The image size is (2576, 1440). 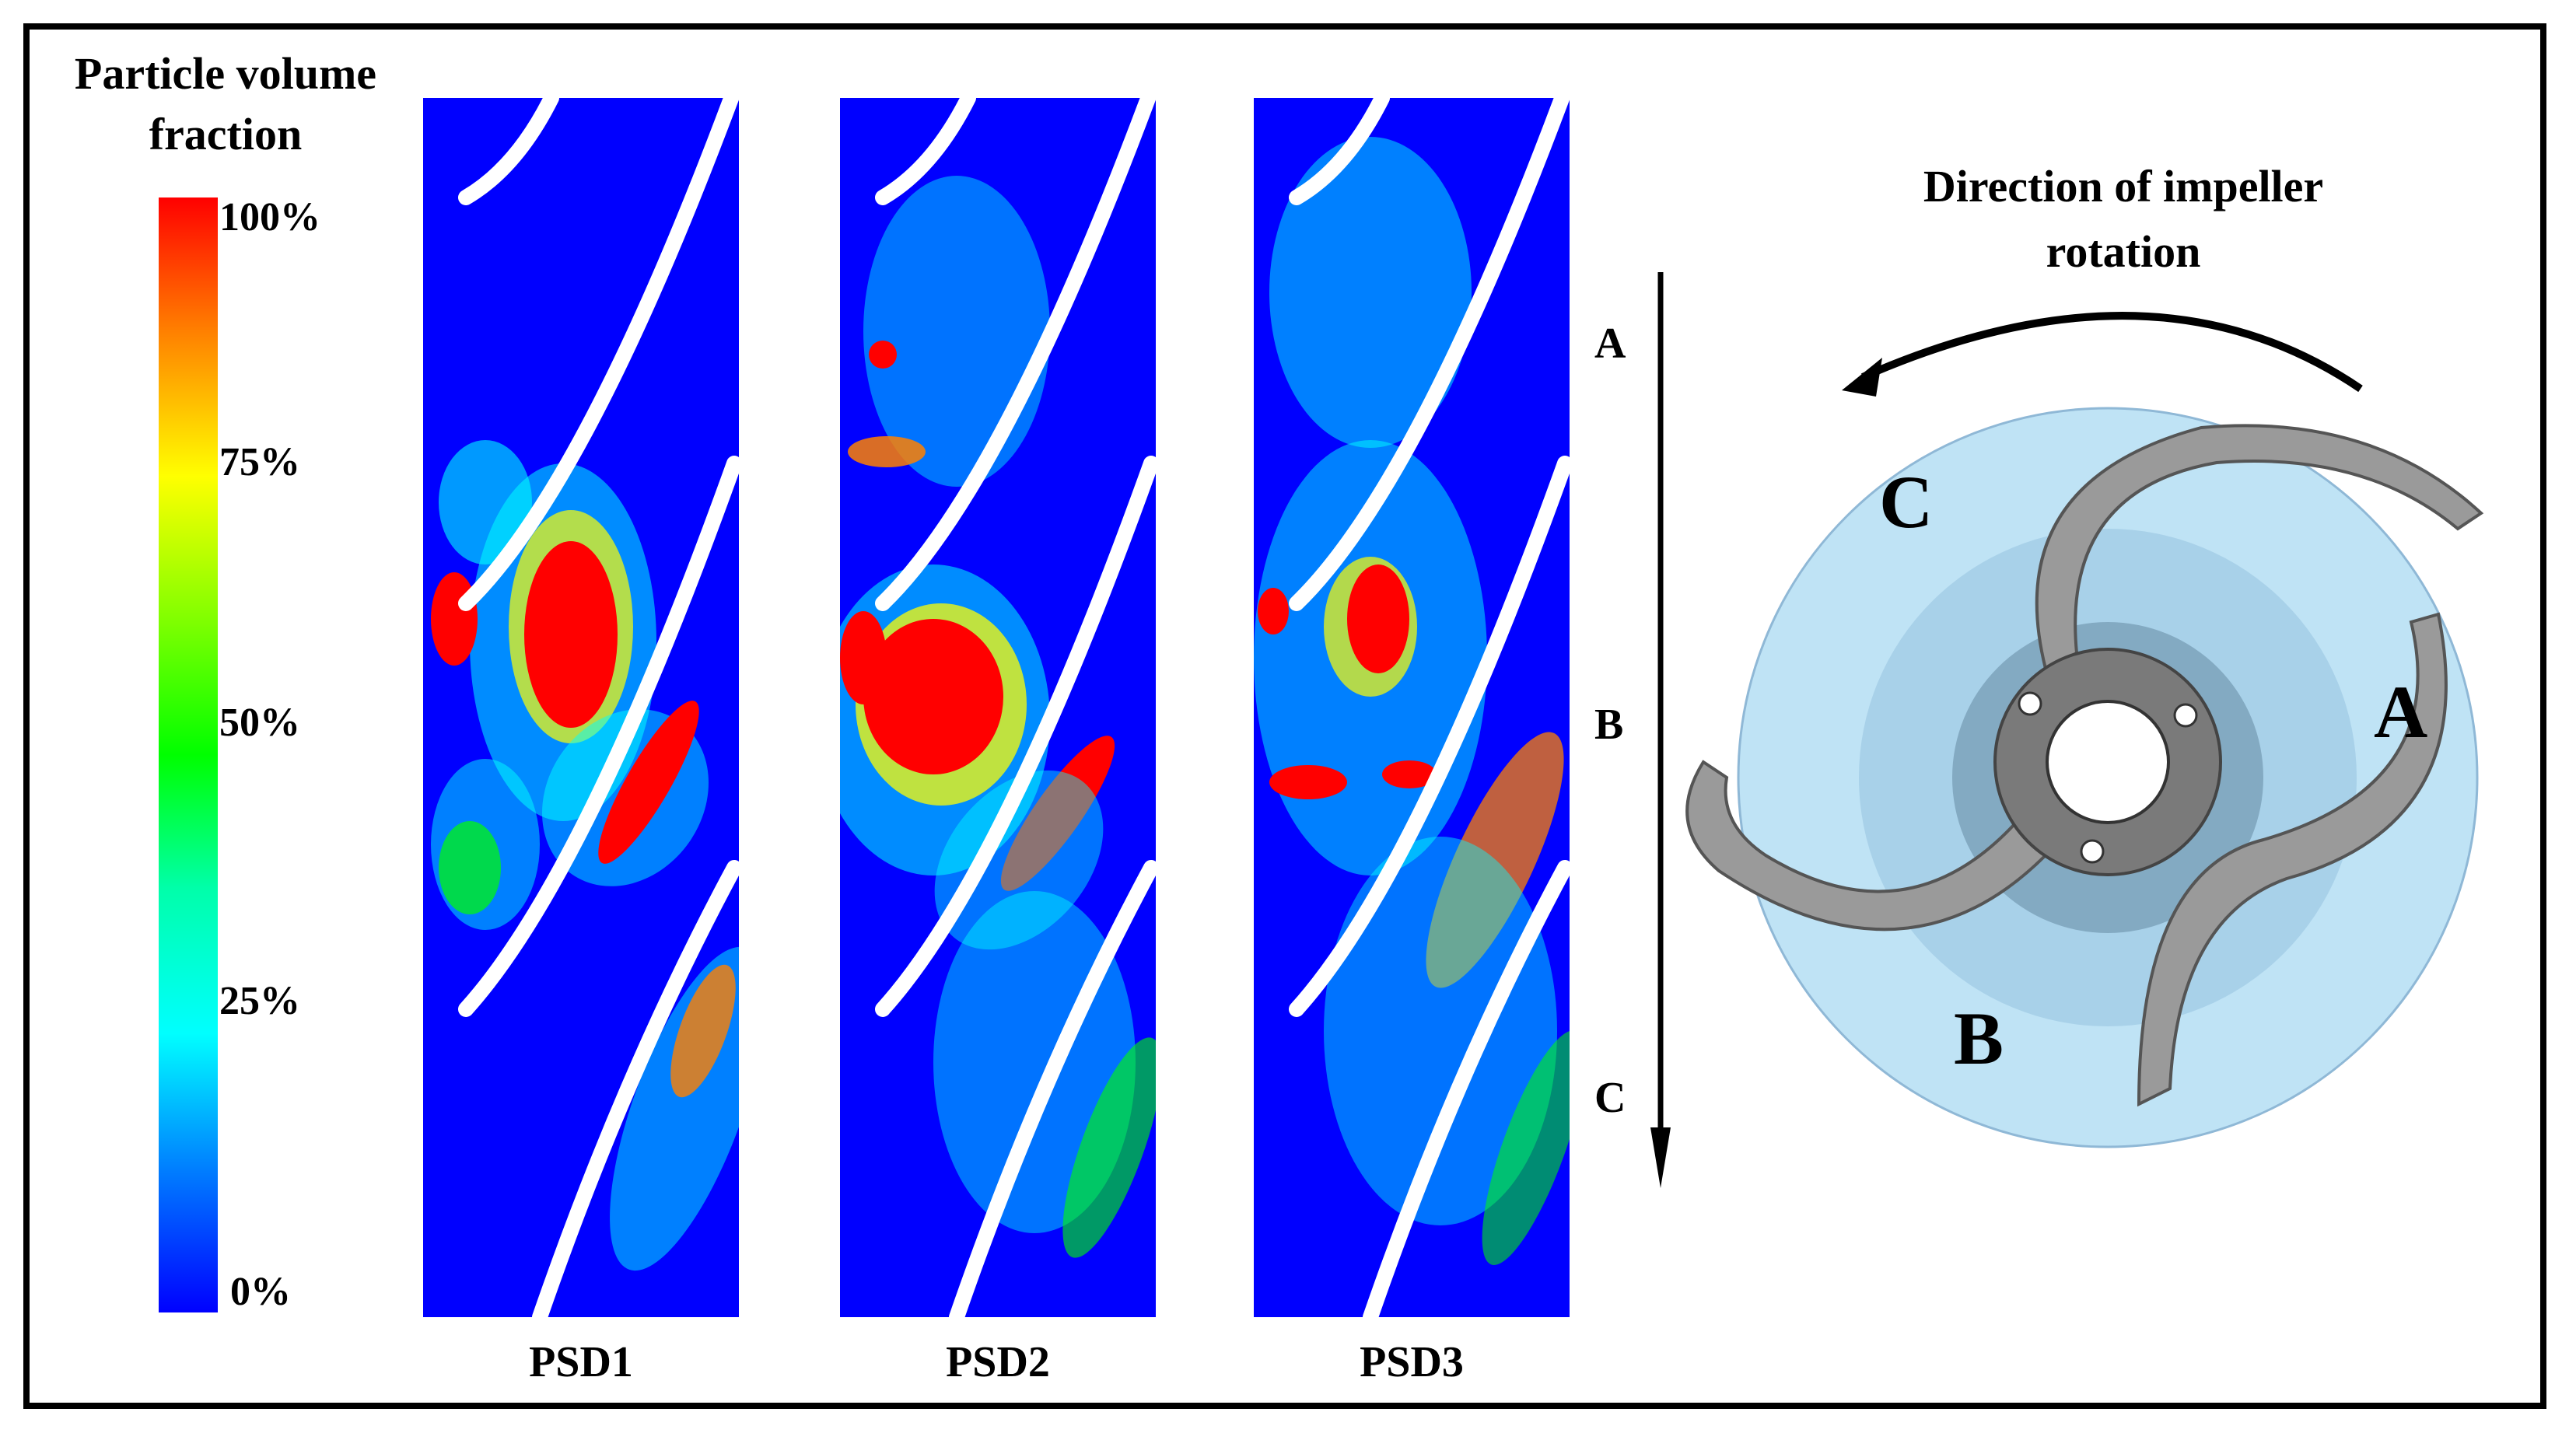 I want to click on panel-label-psd2: PSD2, so click(x=998, y=1362).